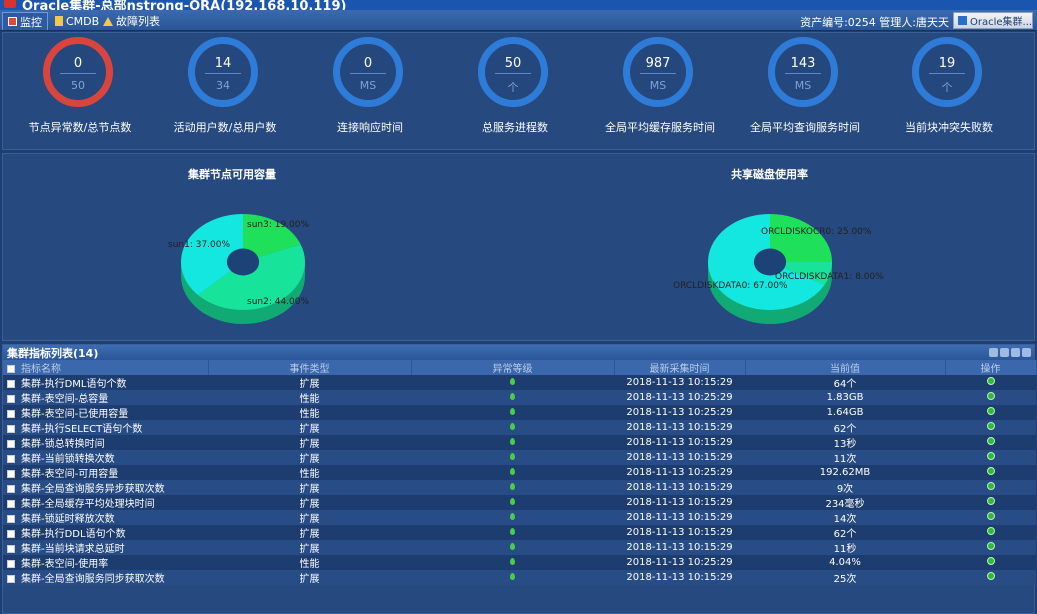 This screenshot has width=1037, height=614. I want to click on gauge-3: 50 个总服务进程数, so click(515, 92).